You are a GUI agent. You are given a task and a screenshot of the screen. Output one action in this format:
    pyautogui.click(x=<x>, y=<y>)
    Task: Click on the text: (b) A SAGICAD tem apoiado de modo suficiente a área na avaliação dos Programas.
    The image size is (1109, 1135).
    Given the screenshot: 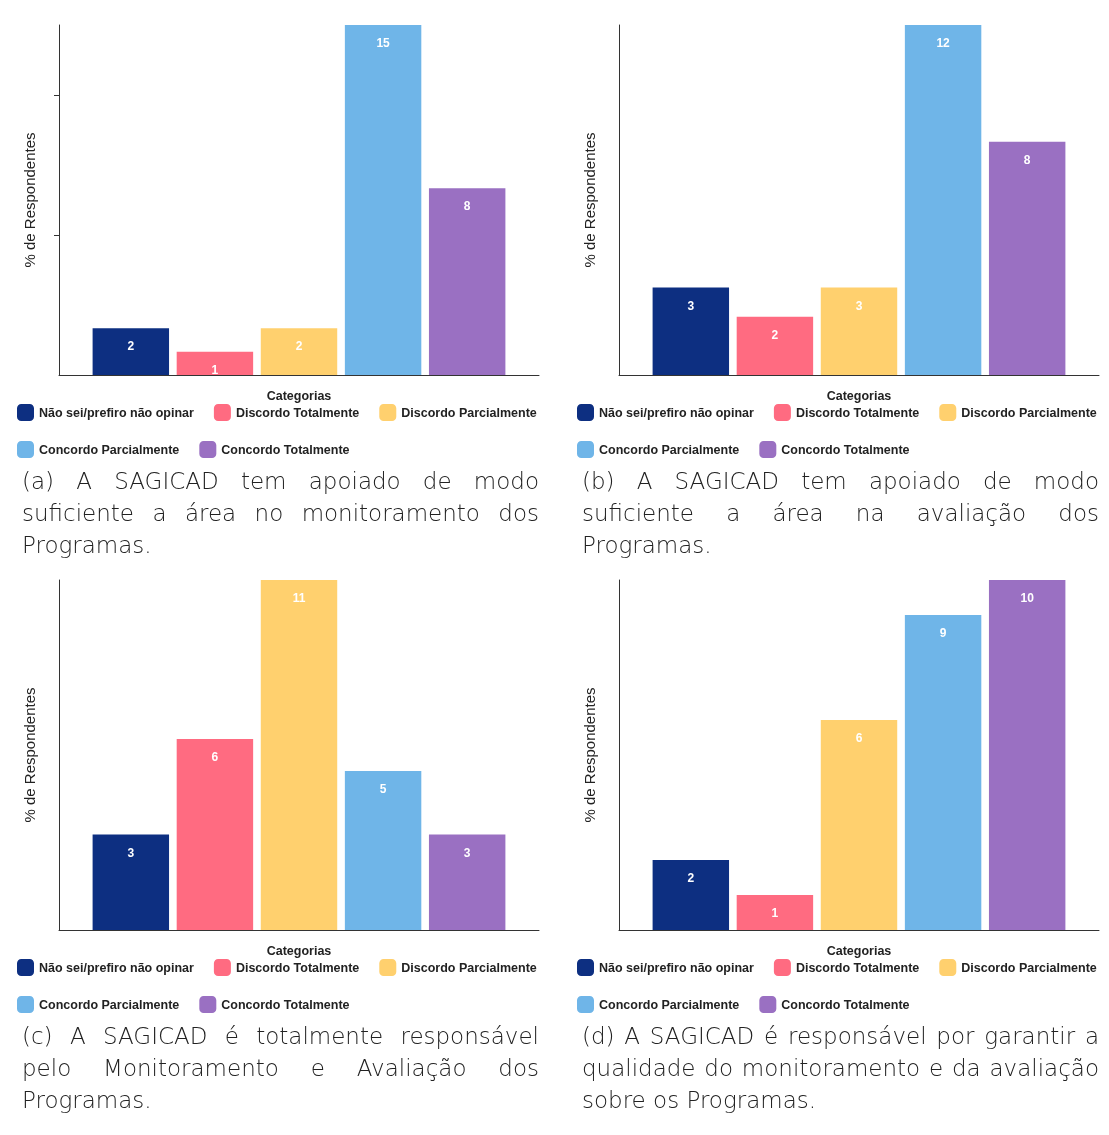 What is the action you would take?
    pyautogui.click(x=840, y=513)
    